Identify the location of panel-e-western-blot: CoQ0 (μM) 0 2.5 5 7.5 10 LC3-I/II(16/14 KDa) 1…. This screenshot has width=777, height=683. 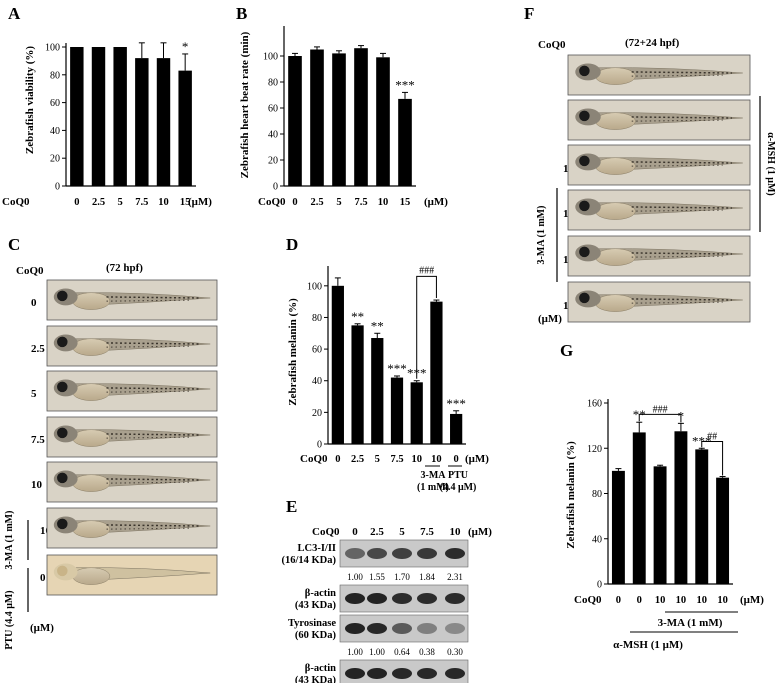
(386, 604).